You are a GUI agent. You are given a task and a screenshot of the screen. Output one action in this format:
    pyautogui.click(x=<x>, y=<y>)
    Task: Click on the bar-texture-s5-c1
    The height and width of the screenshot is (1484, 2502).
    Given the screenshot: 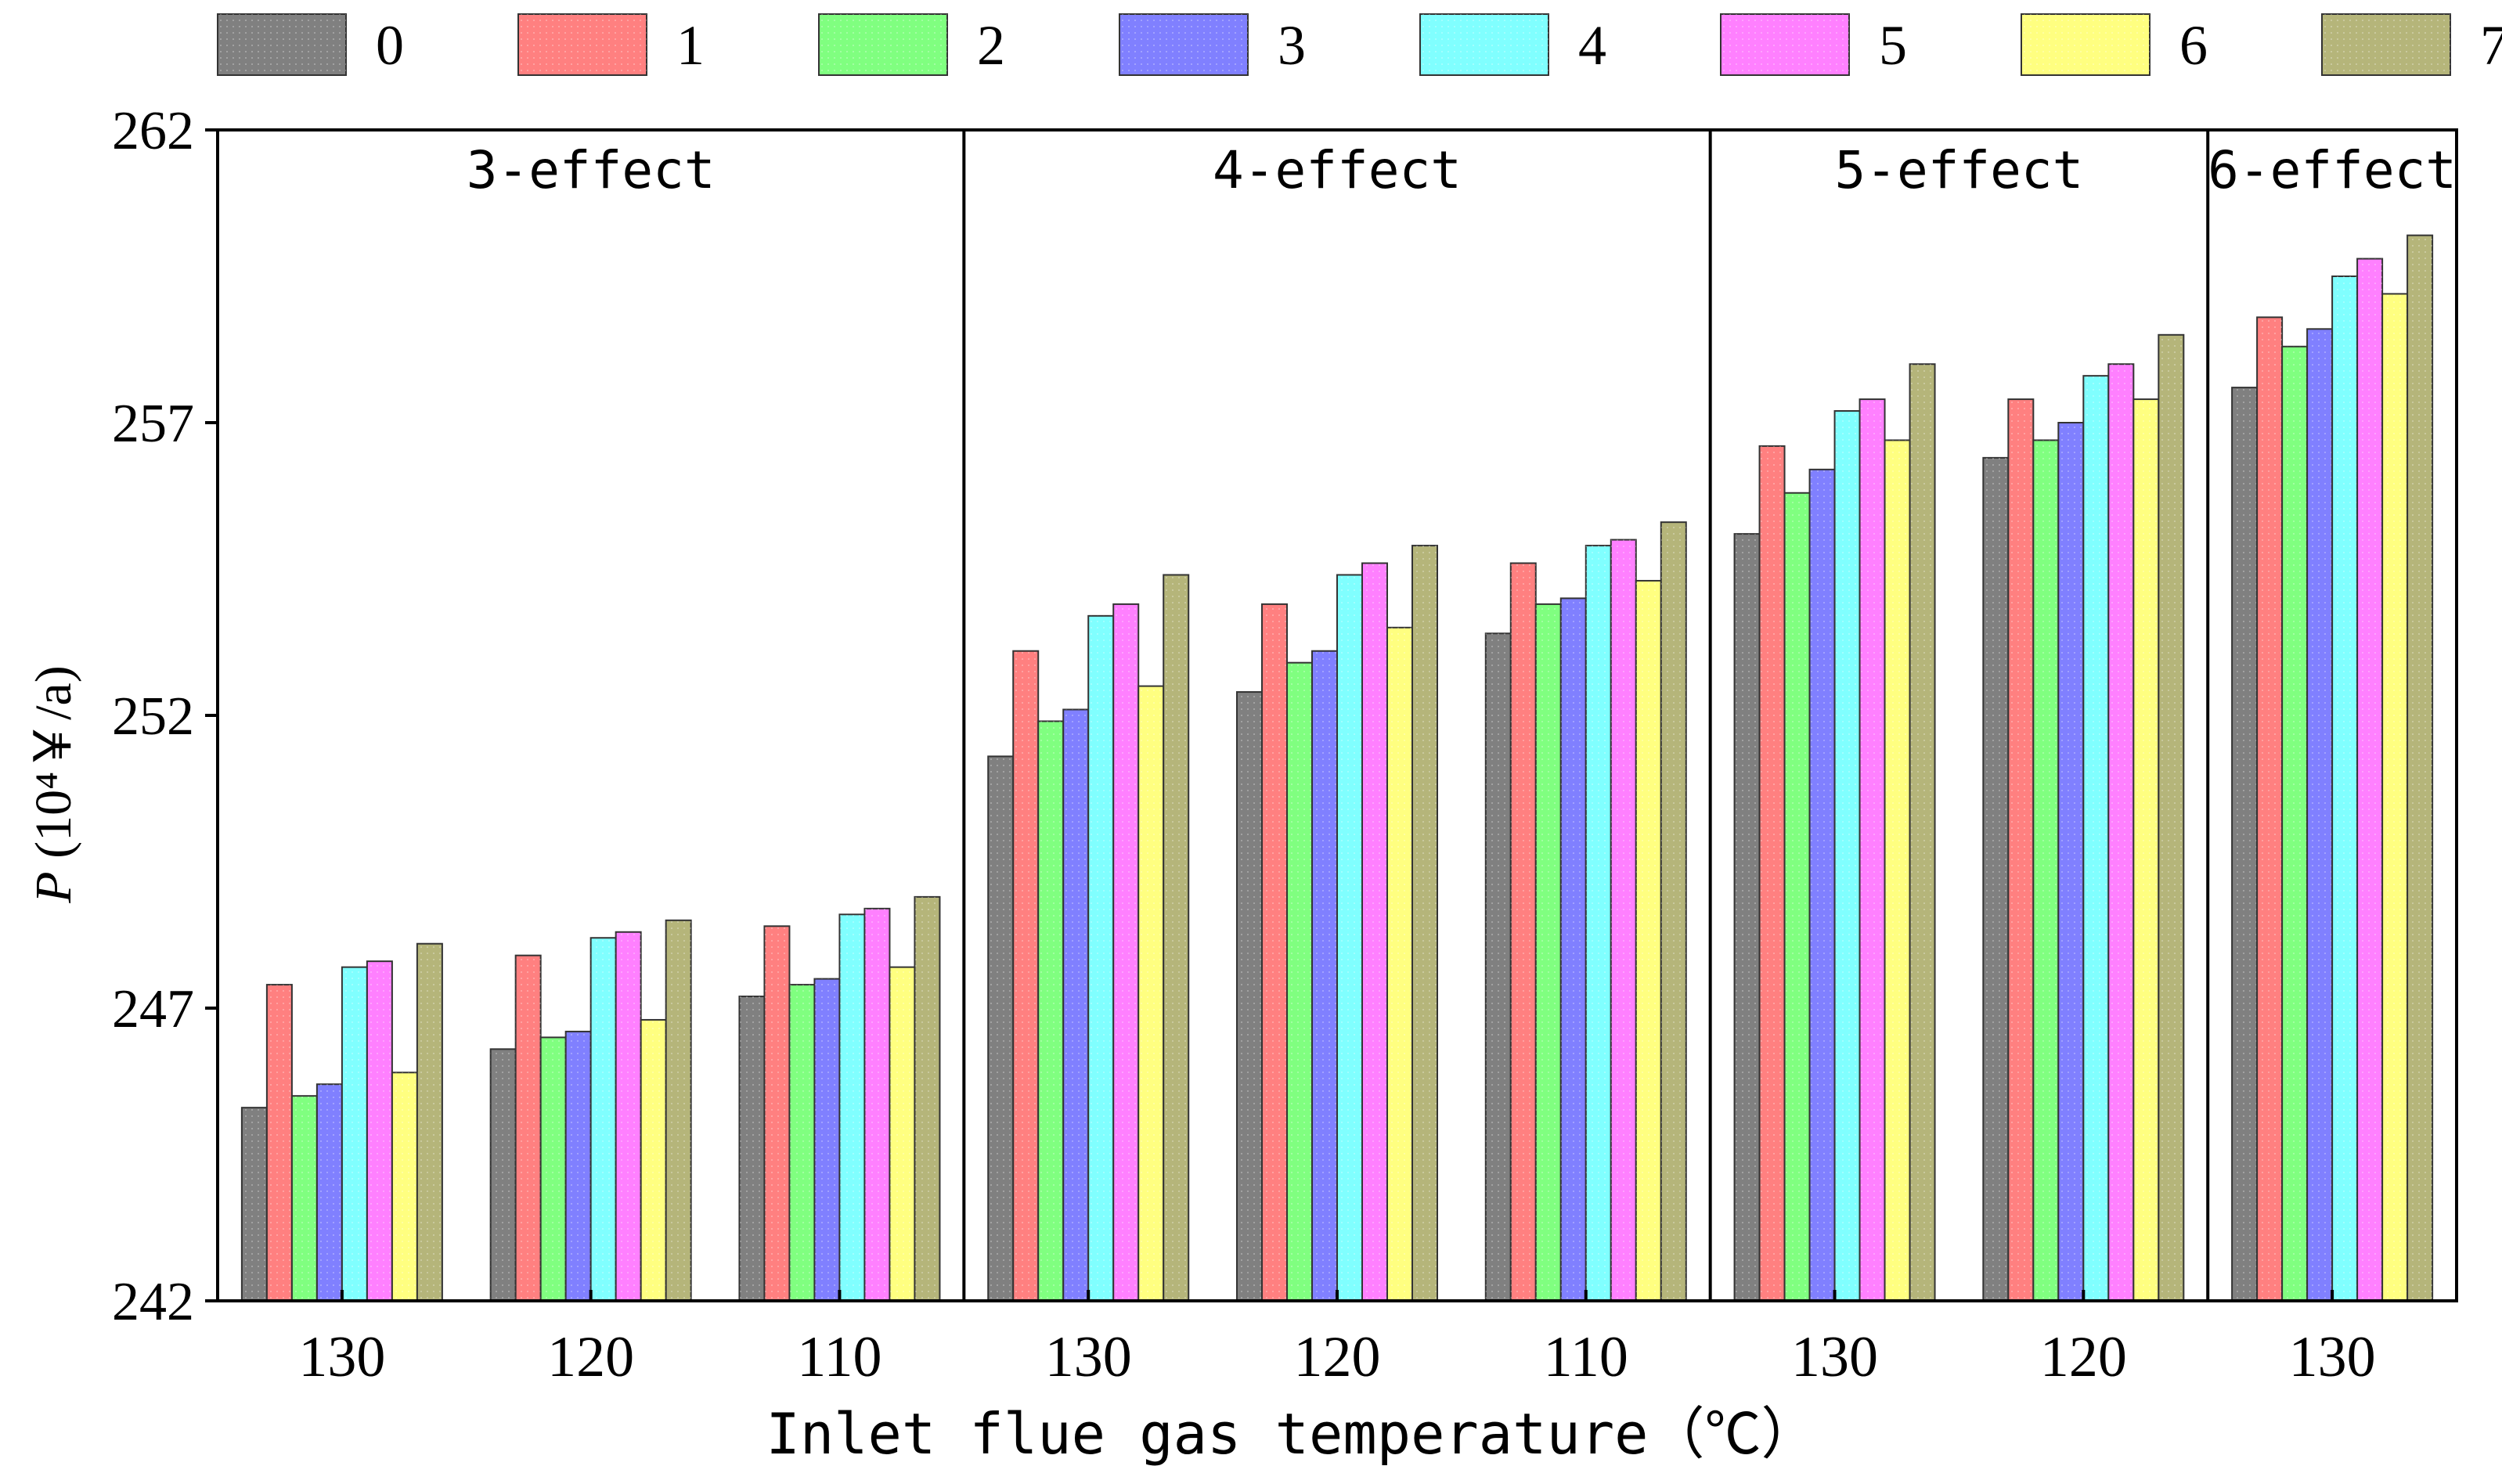 What is the action you would take?
    pyautogui.click(x=628, y=1116)
    